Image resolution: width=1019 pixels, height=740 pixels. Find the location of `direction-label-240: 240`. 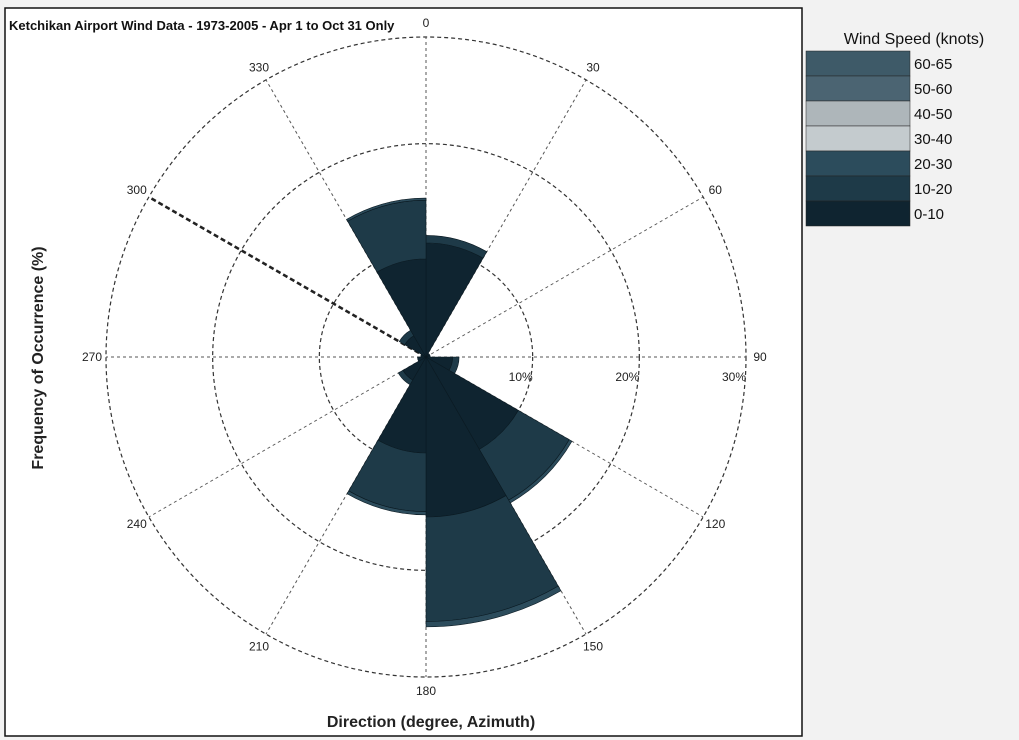

direction-label-240: 240 is located at coordinates (137, 524).